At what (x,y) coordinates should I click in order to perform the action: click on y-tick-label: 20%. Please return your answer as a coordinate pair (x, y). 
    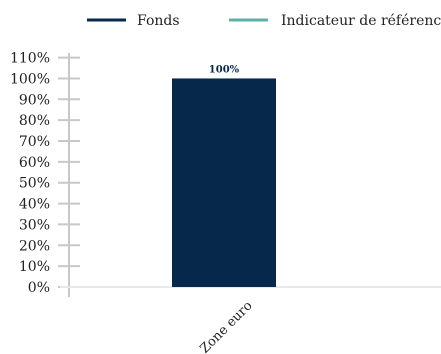
    Looking at the image, I should click on (34, 246).